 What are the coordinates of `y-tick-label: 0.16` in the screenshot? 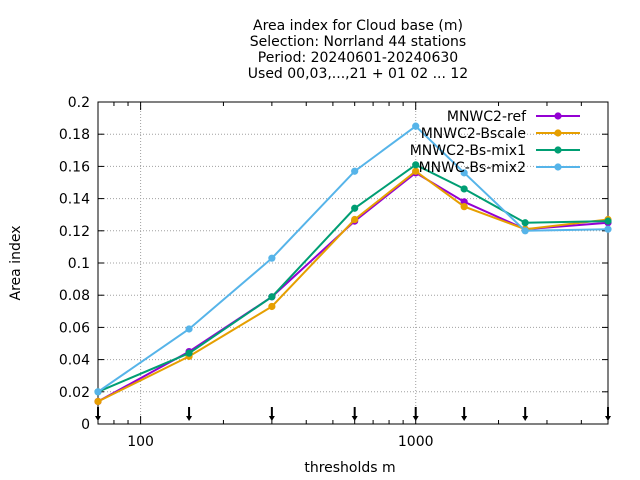 It's located at (74, 167).